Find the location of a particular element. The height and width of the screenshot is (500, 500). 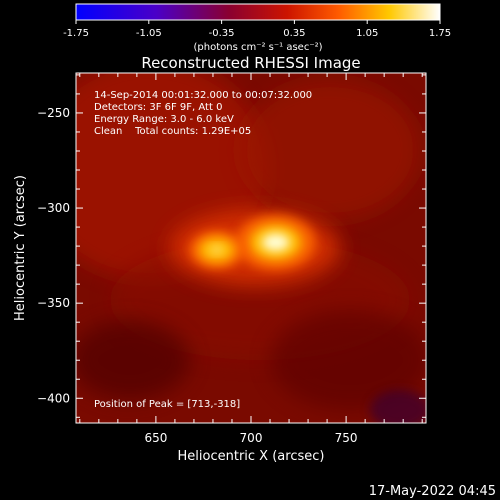

colorbar-frame is located at coordinates (258, 12).